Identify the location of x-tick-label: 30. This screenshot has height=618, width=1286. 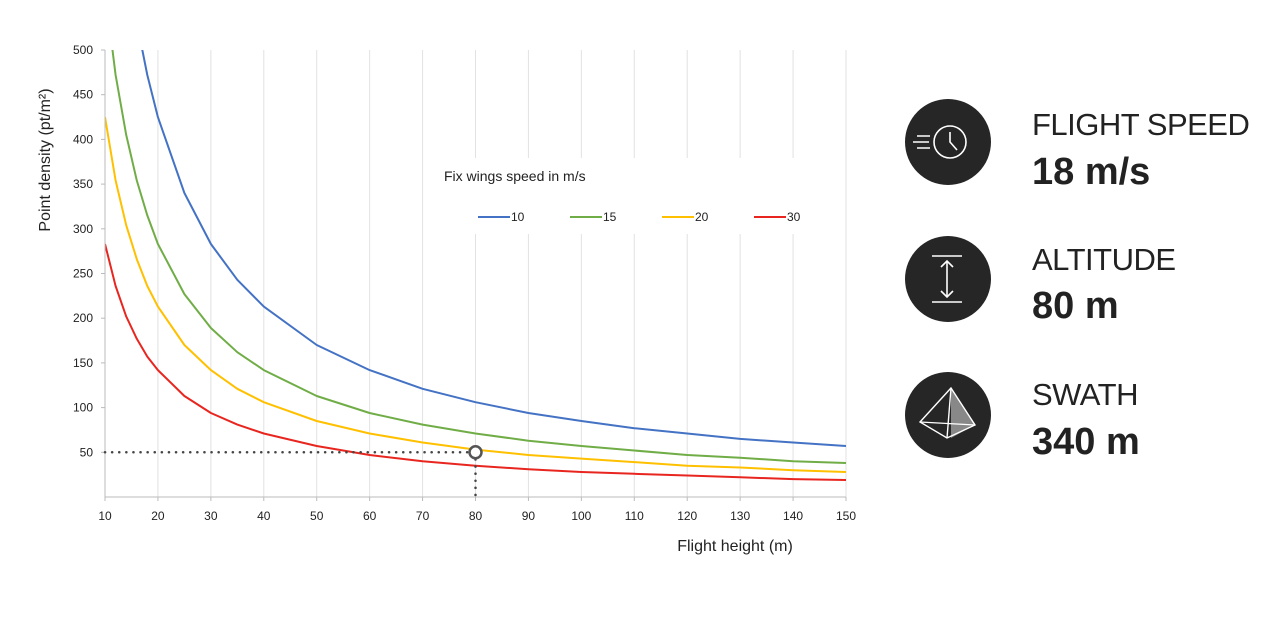
(211, 516).